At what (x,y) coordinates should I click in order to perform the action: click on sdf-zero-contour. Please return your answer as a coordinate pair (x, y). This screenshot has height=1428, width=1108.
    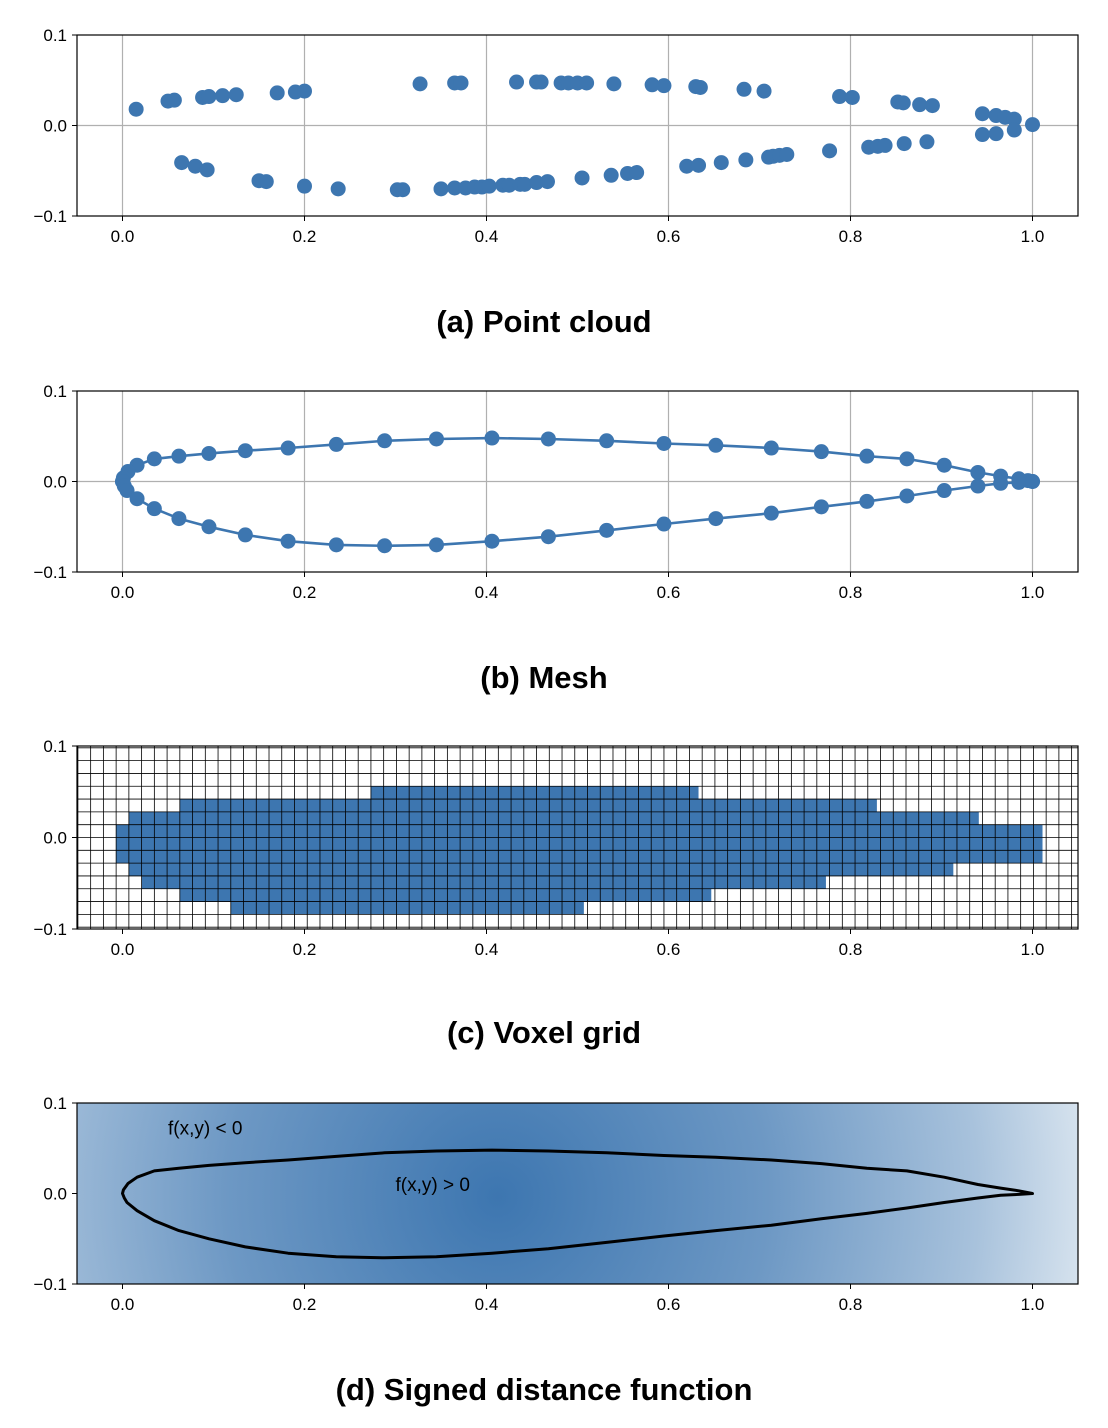
    Looking at the image, I should click on (577, 1204).